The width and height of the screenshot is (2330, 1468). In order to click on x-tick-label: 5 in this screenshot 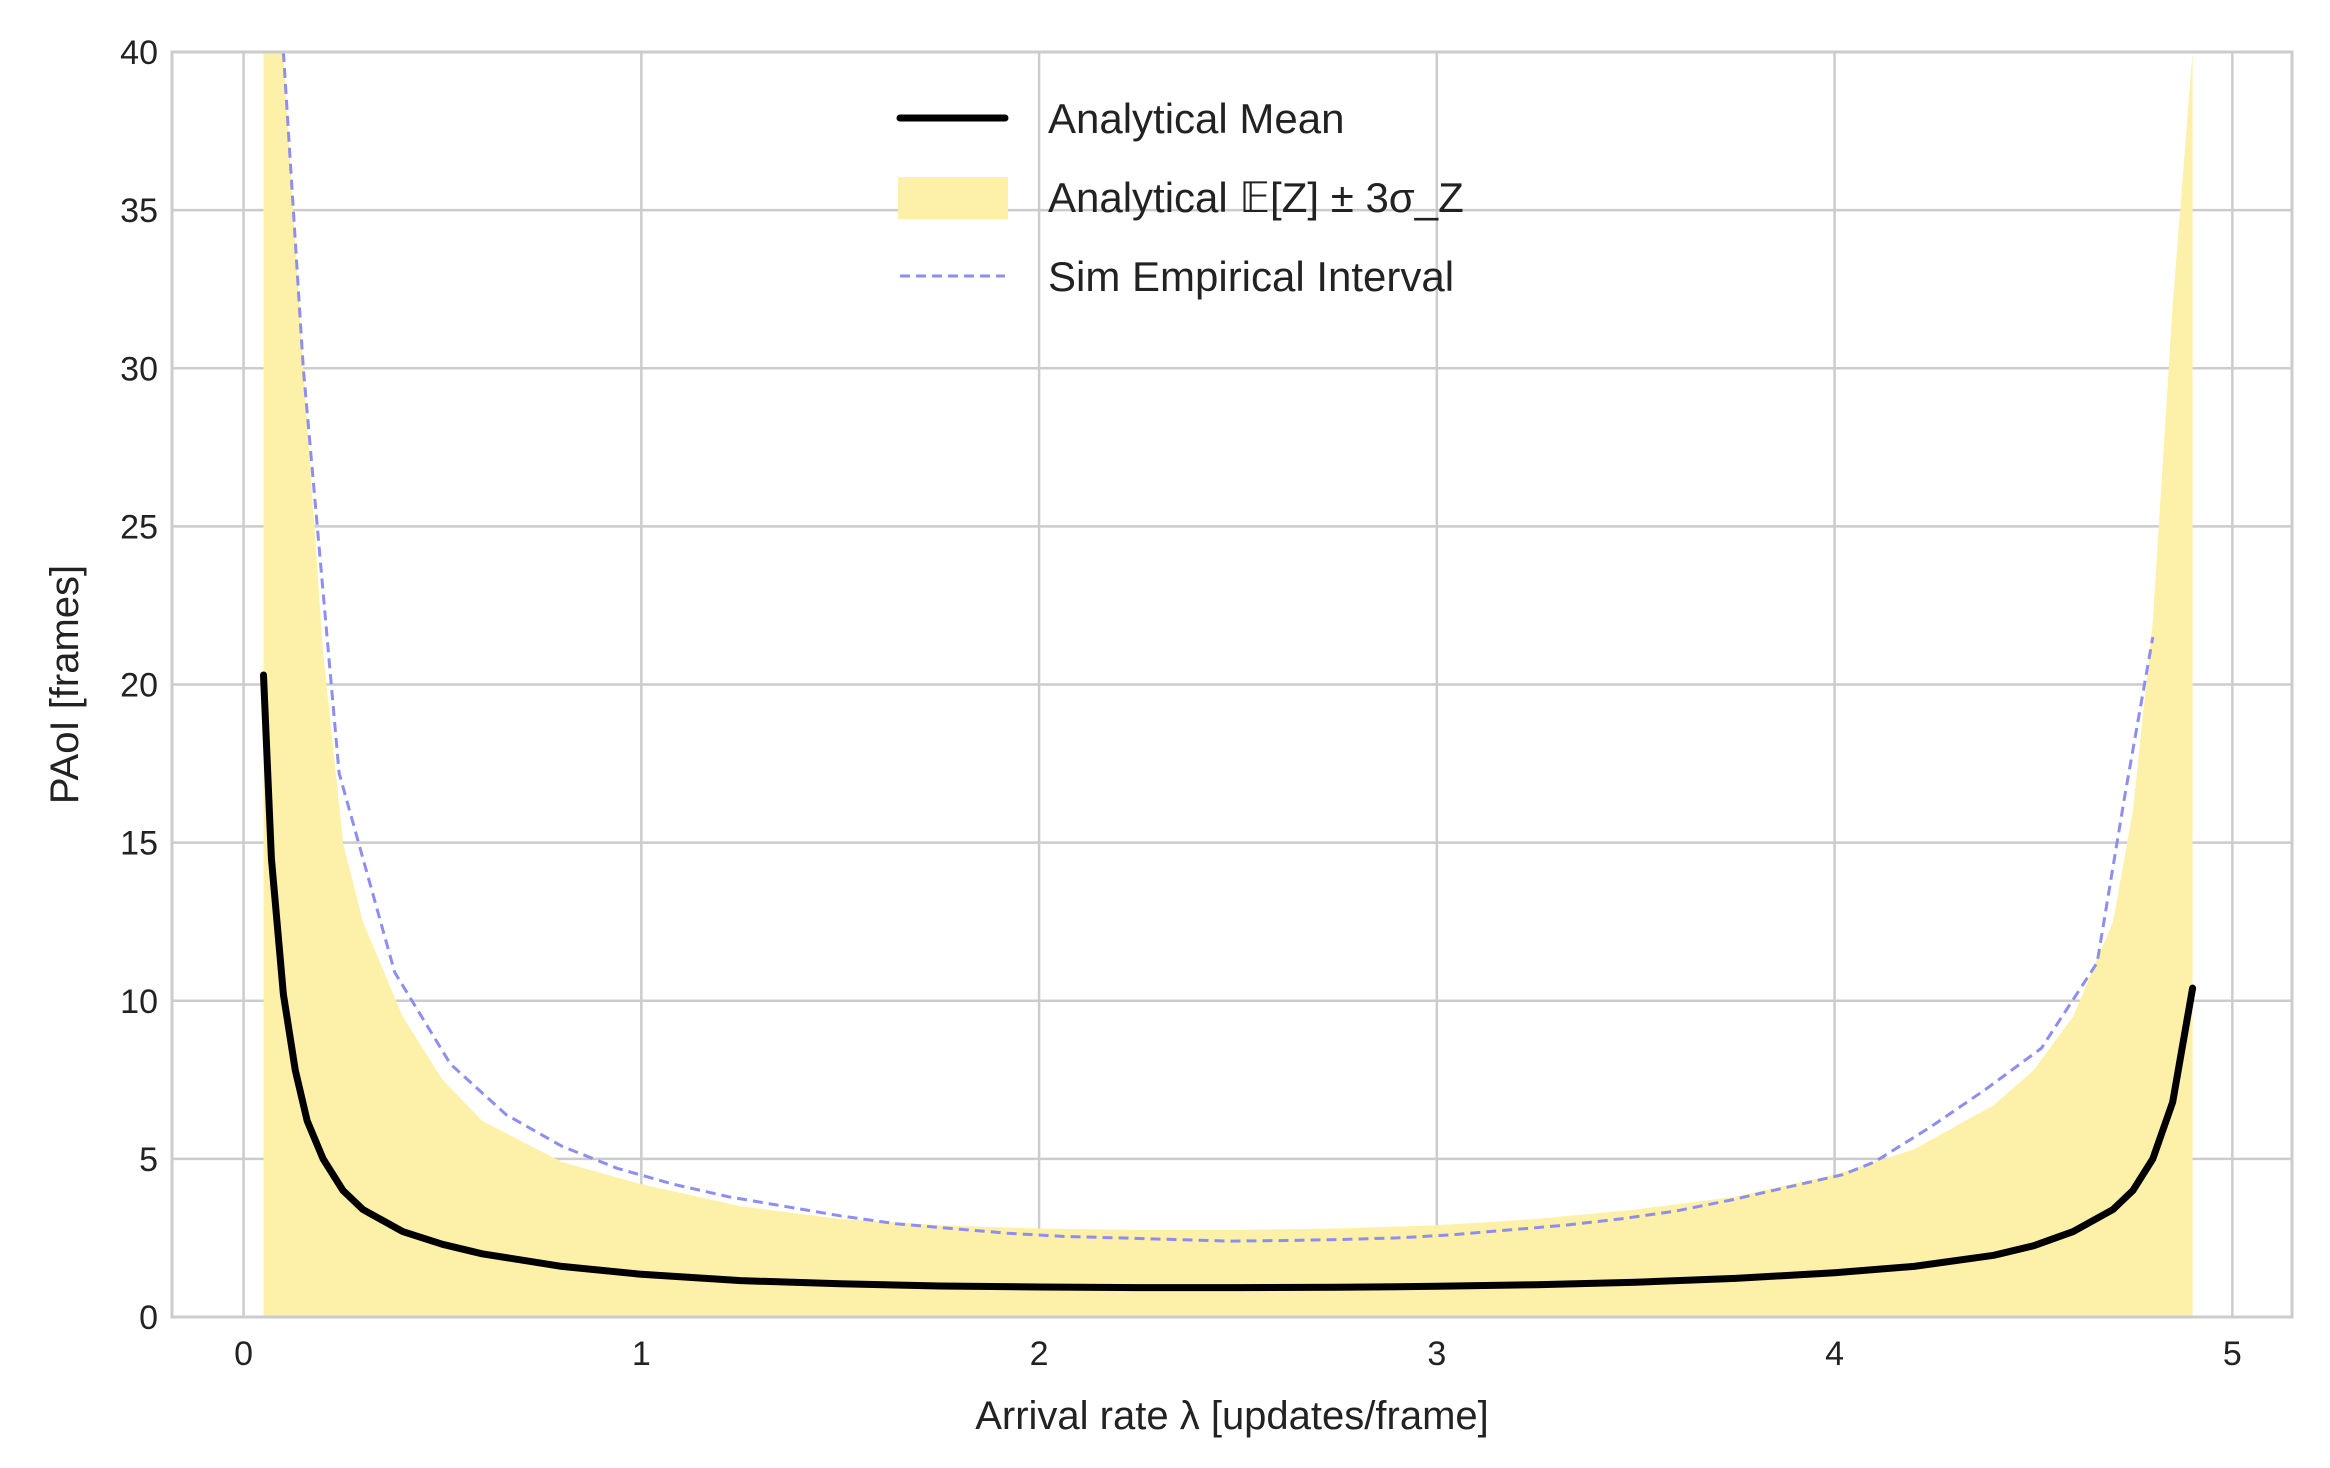, I will do `click(2232, 1354)`.